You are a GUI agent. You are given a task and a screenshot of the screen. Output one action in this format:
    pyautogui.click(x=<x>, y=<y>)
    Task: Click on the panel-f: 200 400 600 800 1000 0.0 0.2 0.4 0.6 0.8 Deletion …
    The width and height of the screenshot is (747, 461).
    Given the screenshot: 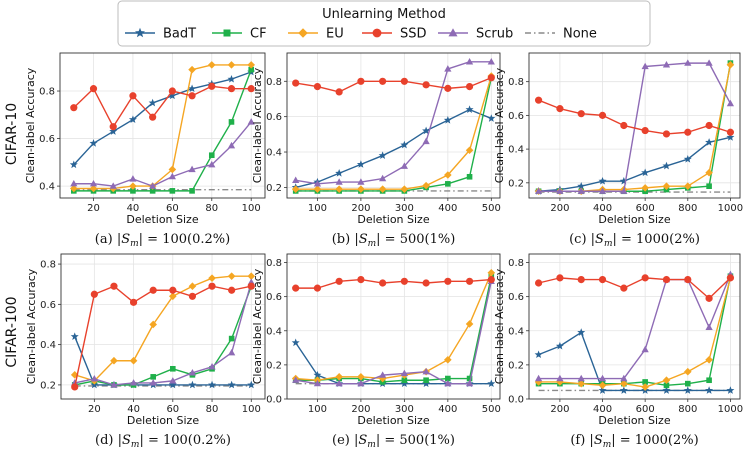 What is the action you would take?
    pyautogui.click(x=618, y=351)
    